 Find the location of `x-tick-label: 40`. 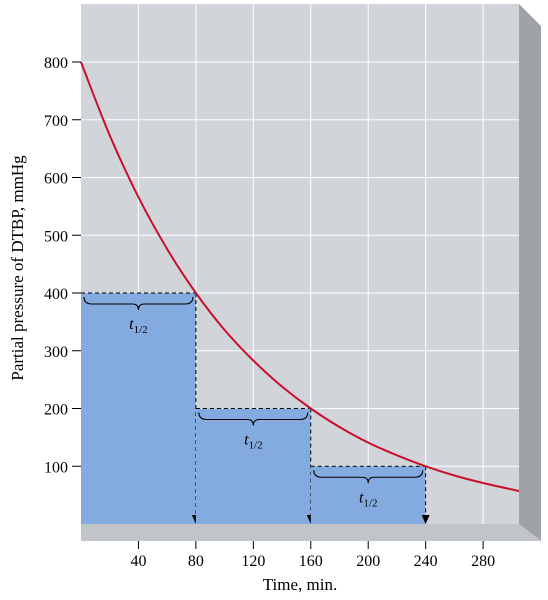

x-tick-label: 40 is located at coordinates (138, 561).